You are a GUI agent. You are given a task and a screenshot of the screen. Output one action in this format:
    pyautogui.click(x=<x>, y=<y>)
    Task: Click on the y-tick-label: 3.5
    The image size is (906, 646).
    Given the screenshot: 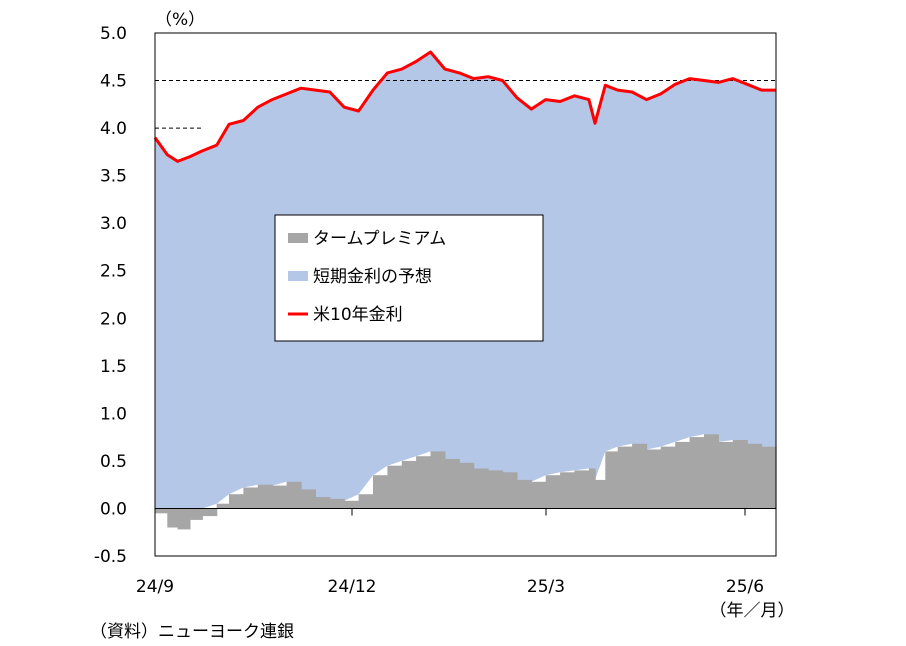 What is the action you would take?
    pyautogui.click(x=113, y=177)
    